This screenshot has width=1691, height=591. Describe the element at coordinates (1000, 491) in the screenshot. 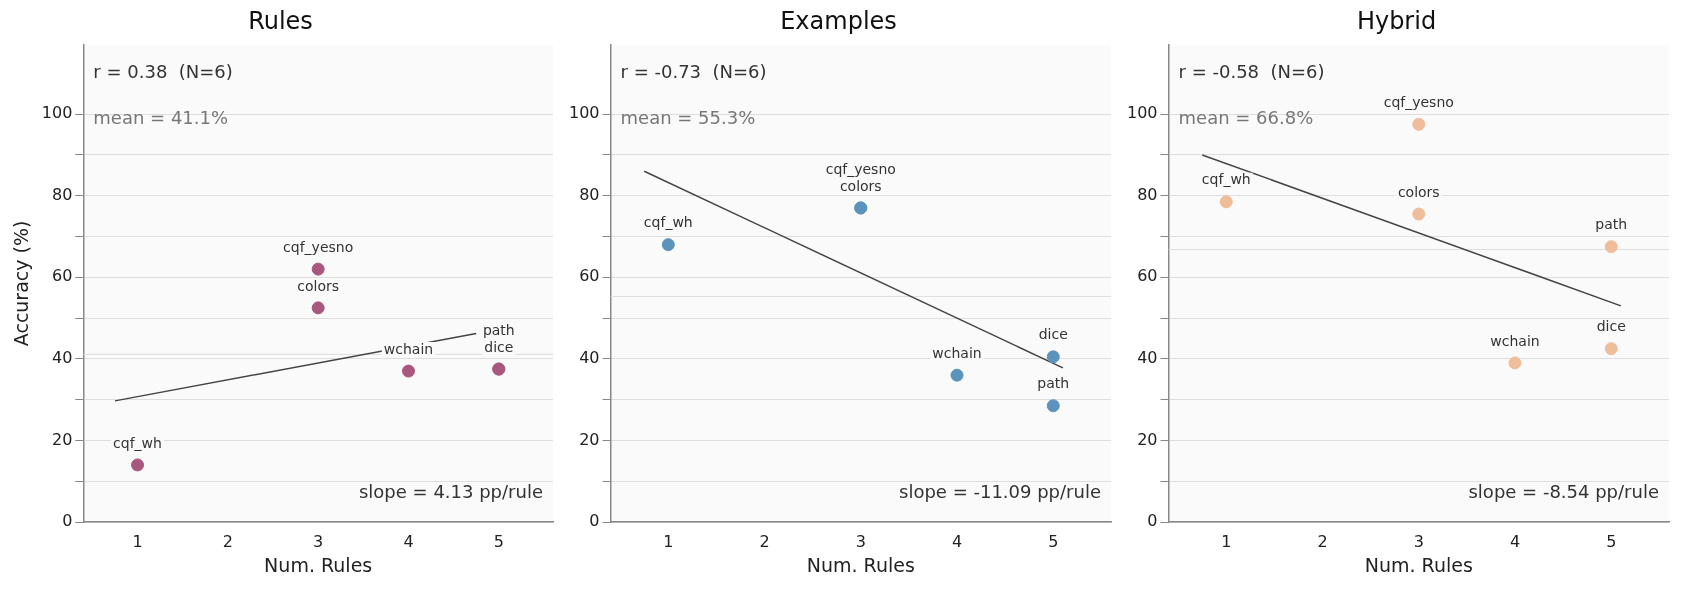

I see `annotation: slope = -11.09 pp/rule` at that location.